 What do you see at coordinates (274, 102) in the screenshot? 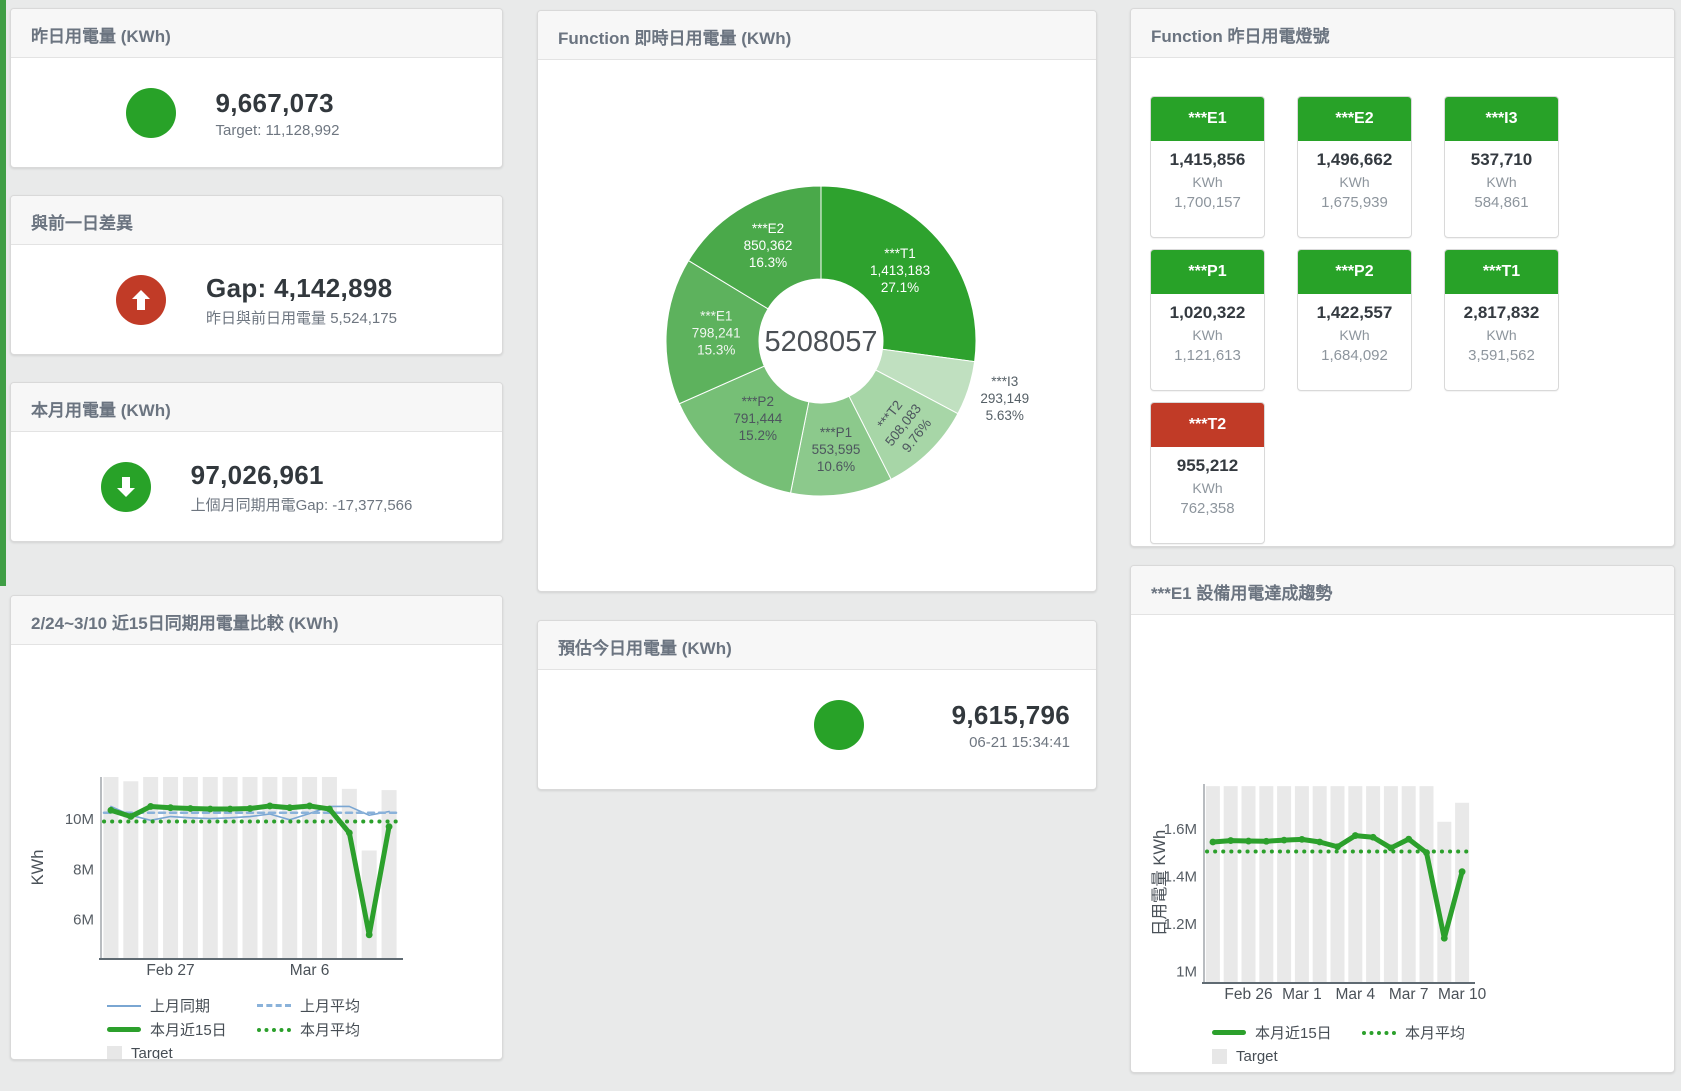
I see `kpi-value: 9,667,073` at bounding box center [274, 102].